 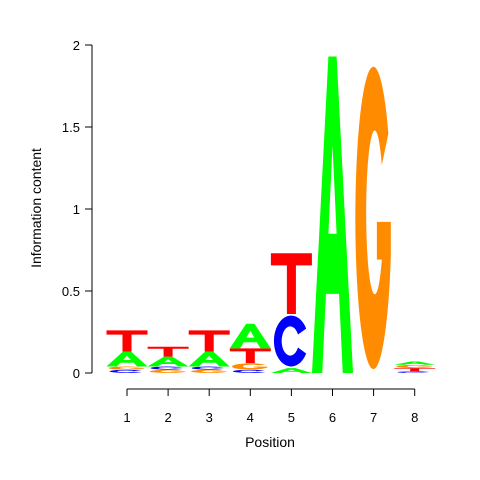 What do you see at coordinates (209, 417) in the screenshot?
I see `x-tick-label: 3` at bounding box center [209, 417].